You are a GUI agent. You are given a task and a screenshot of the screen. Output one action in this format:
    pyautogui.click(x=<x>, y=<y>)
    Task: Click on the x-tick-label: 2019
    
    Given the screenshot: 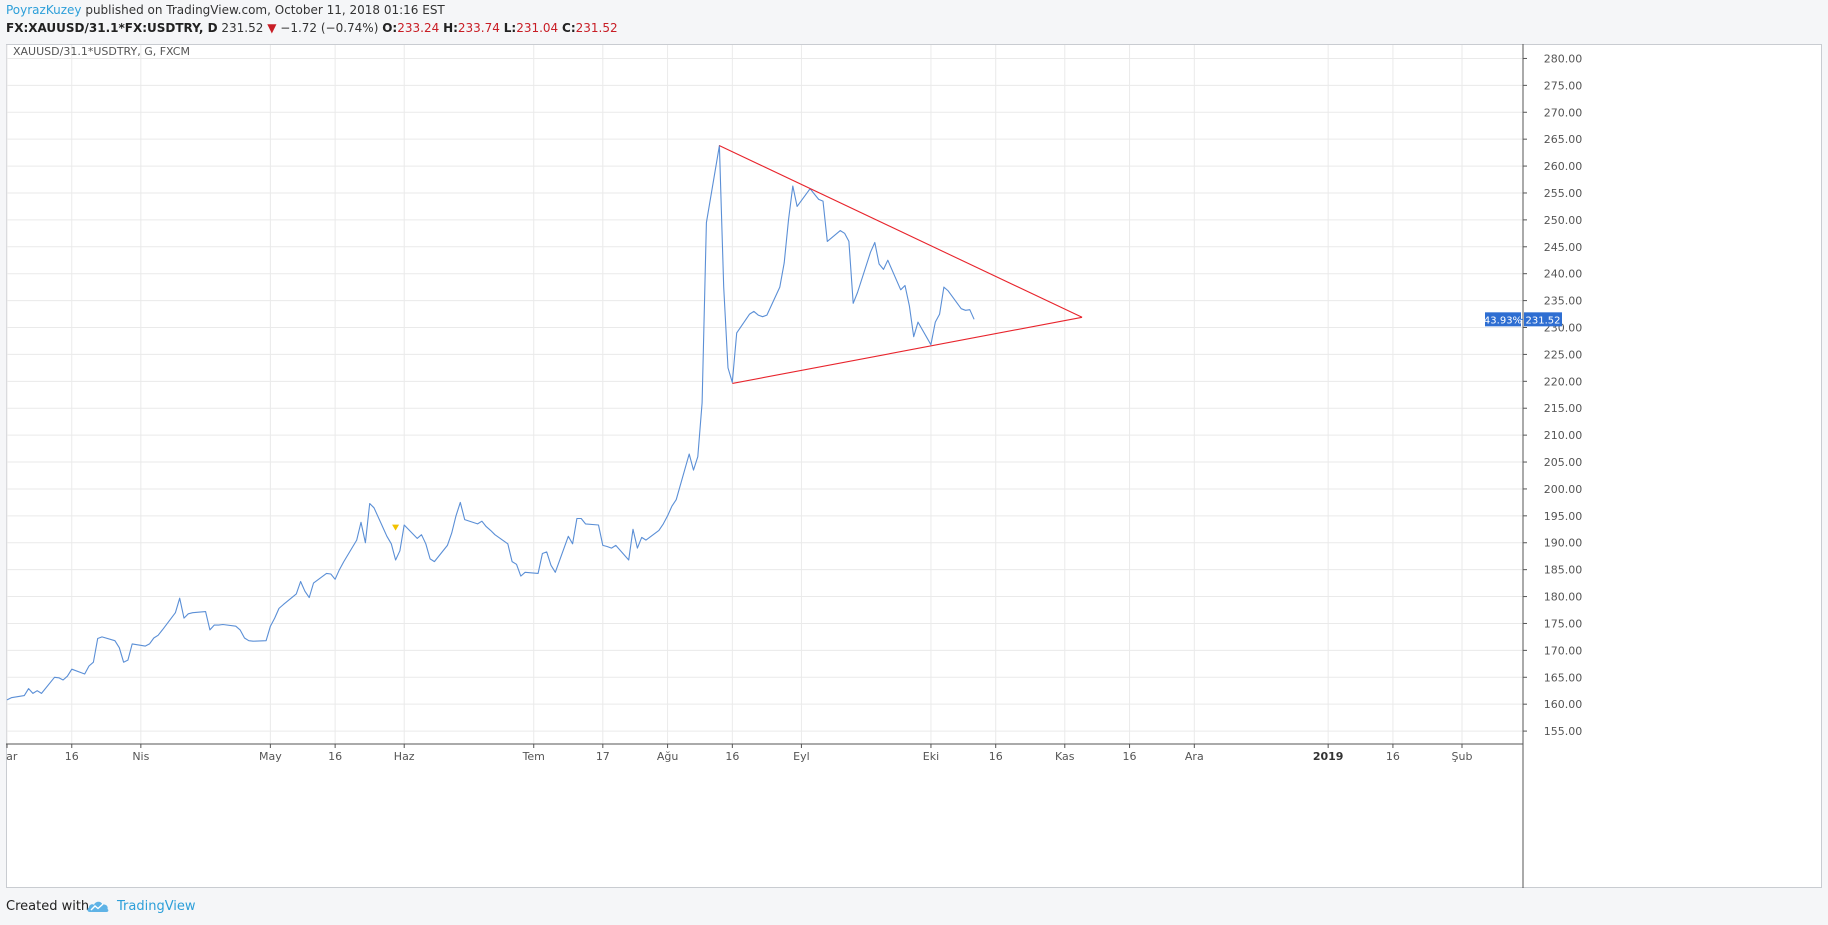 What is the action you would take?
    pyautogui.click(x=1328, y=756)
    